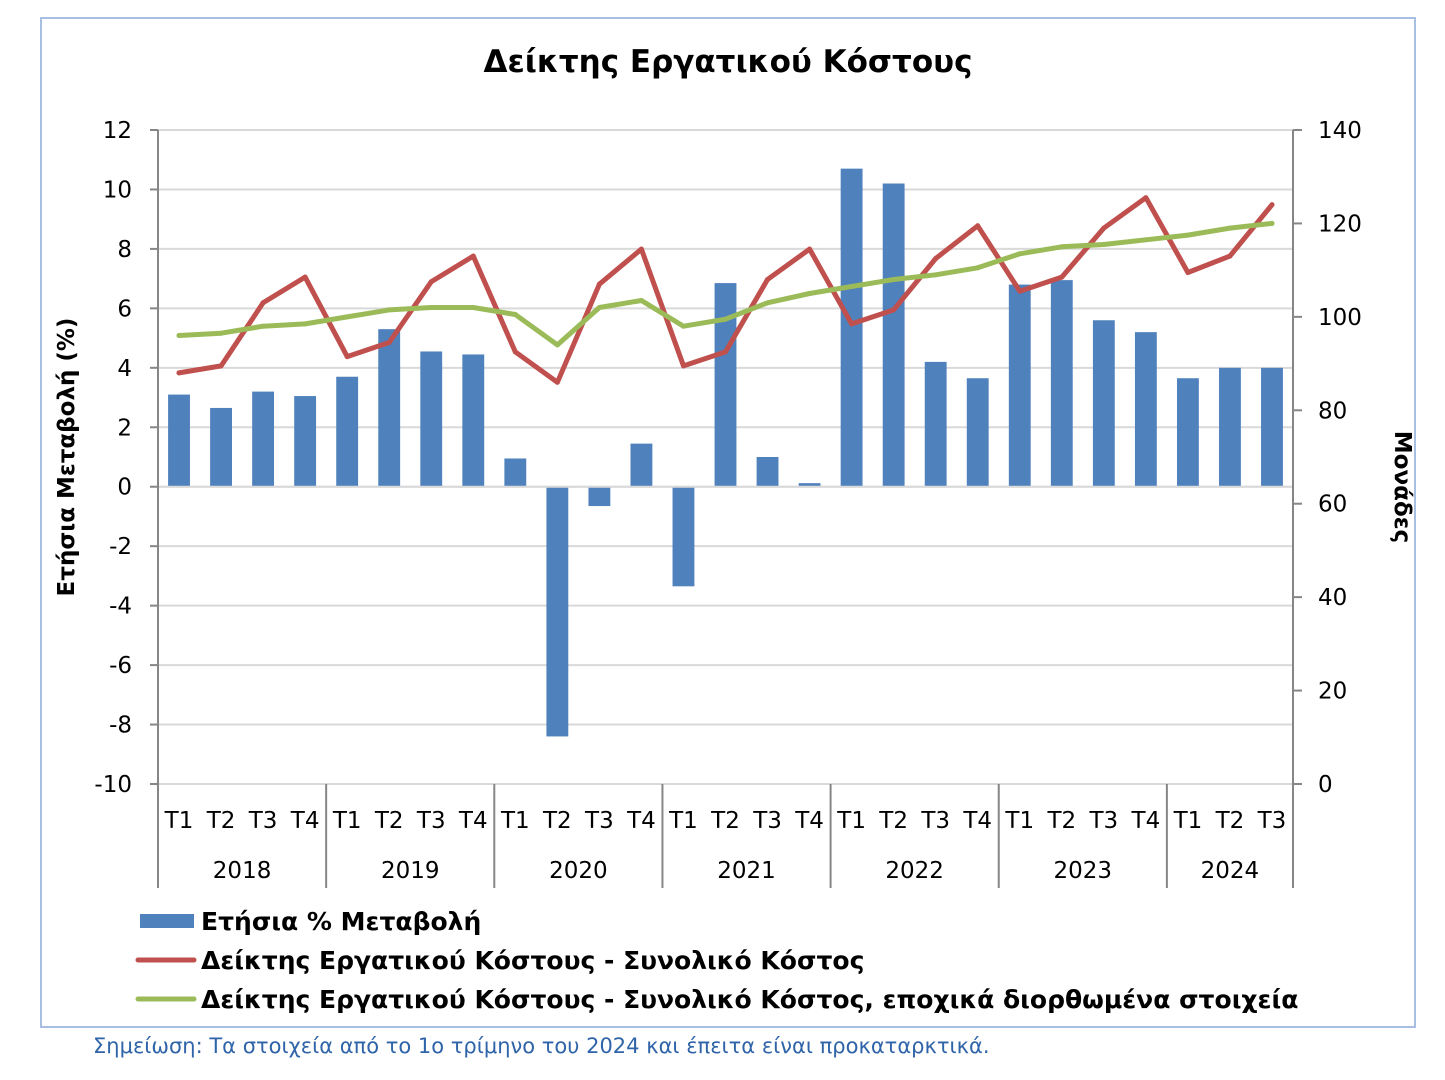 The height and width of the screenshot is (1080, 1445). Describe the element at coordinates (120, 726) in the screenshot. I see `left-tick-label-10: -8` at that location.